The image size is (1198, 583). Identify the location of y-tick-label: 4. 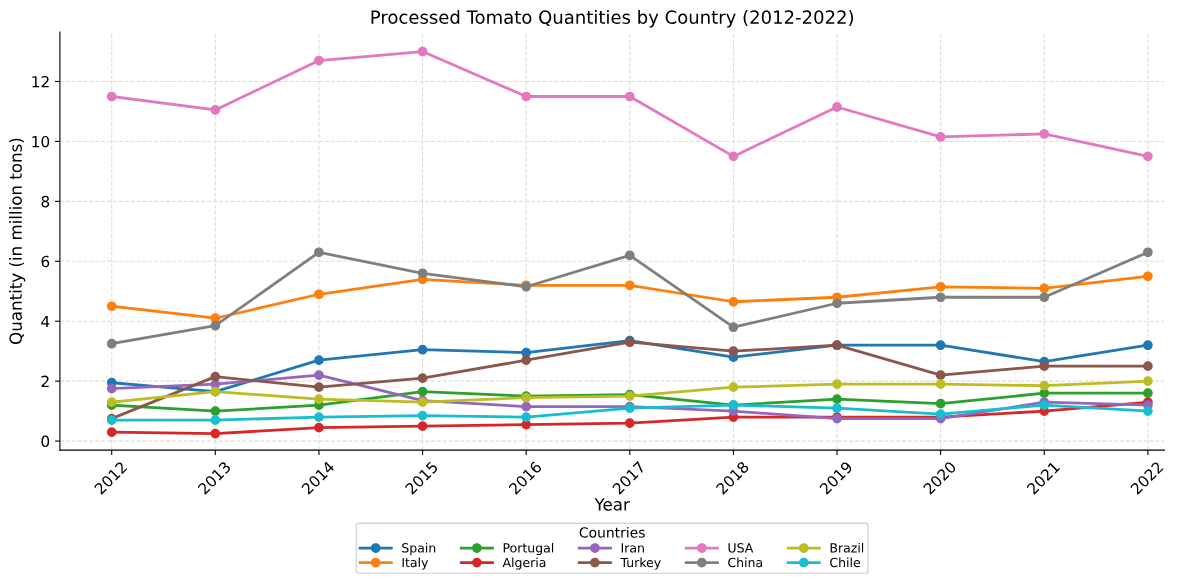
(45, 321).